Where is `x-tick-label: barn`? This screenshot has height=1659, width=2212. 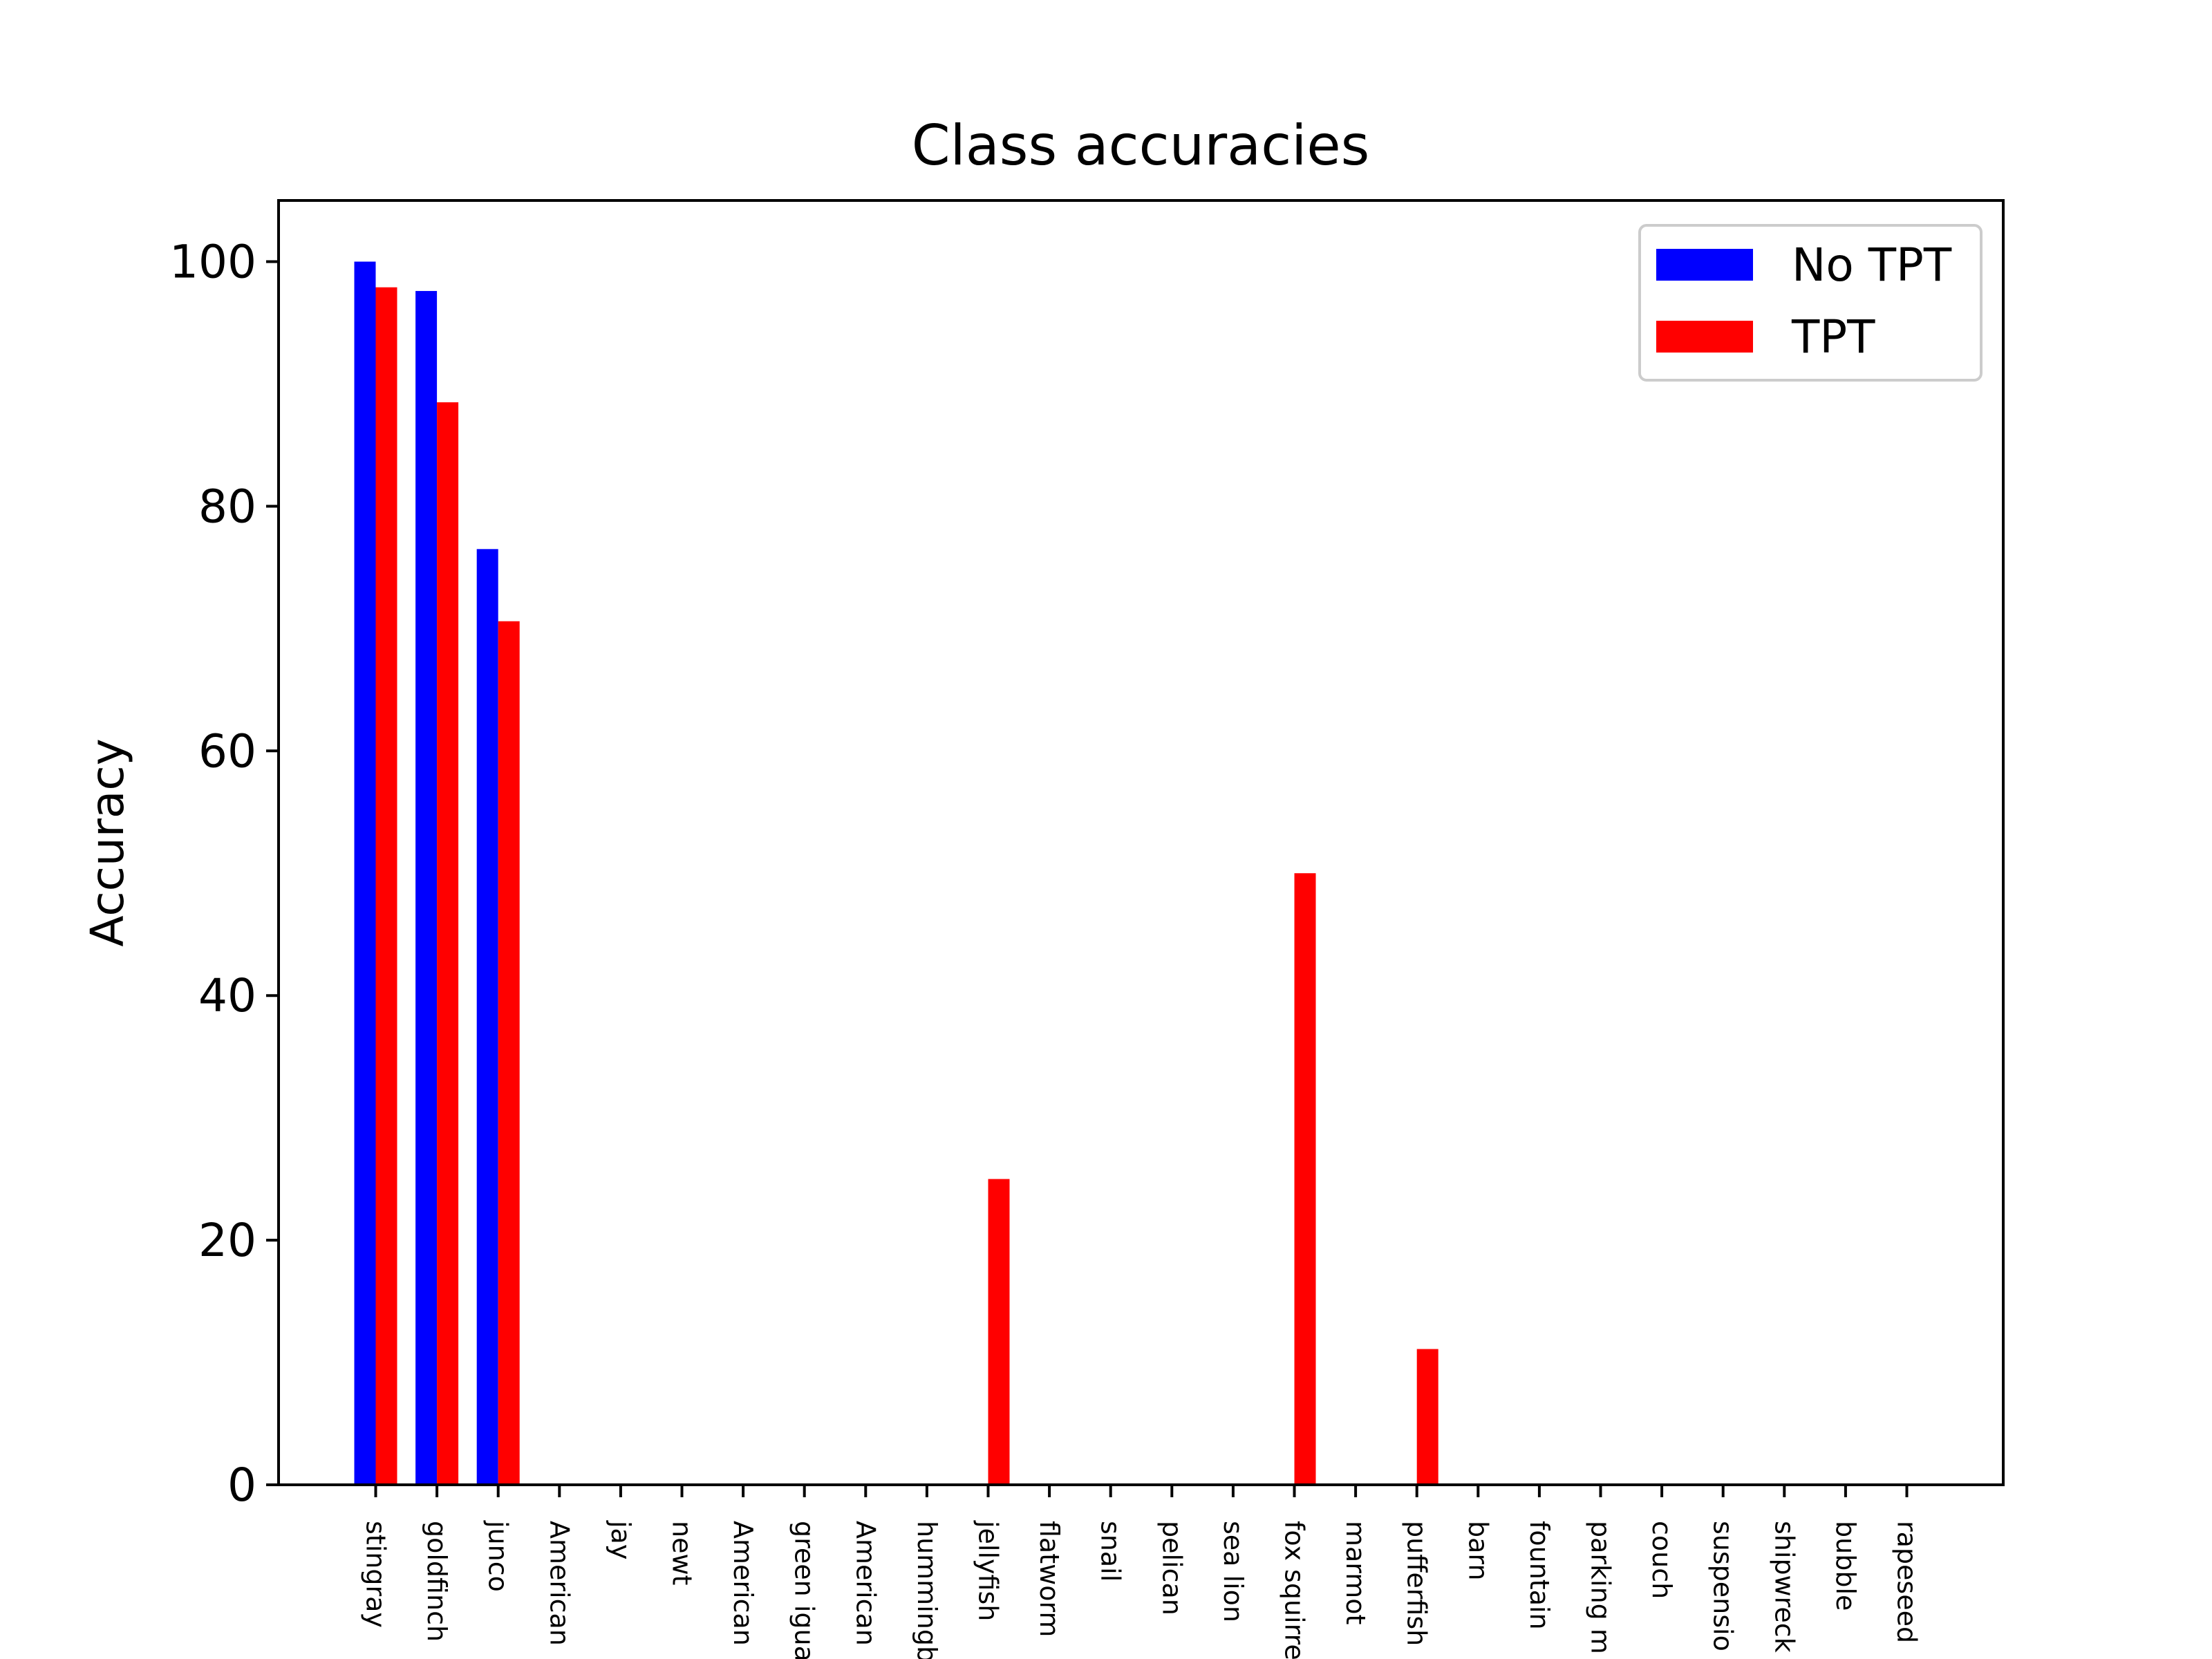
x-tick-label: barn is located at coordinates (1478, 1550).